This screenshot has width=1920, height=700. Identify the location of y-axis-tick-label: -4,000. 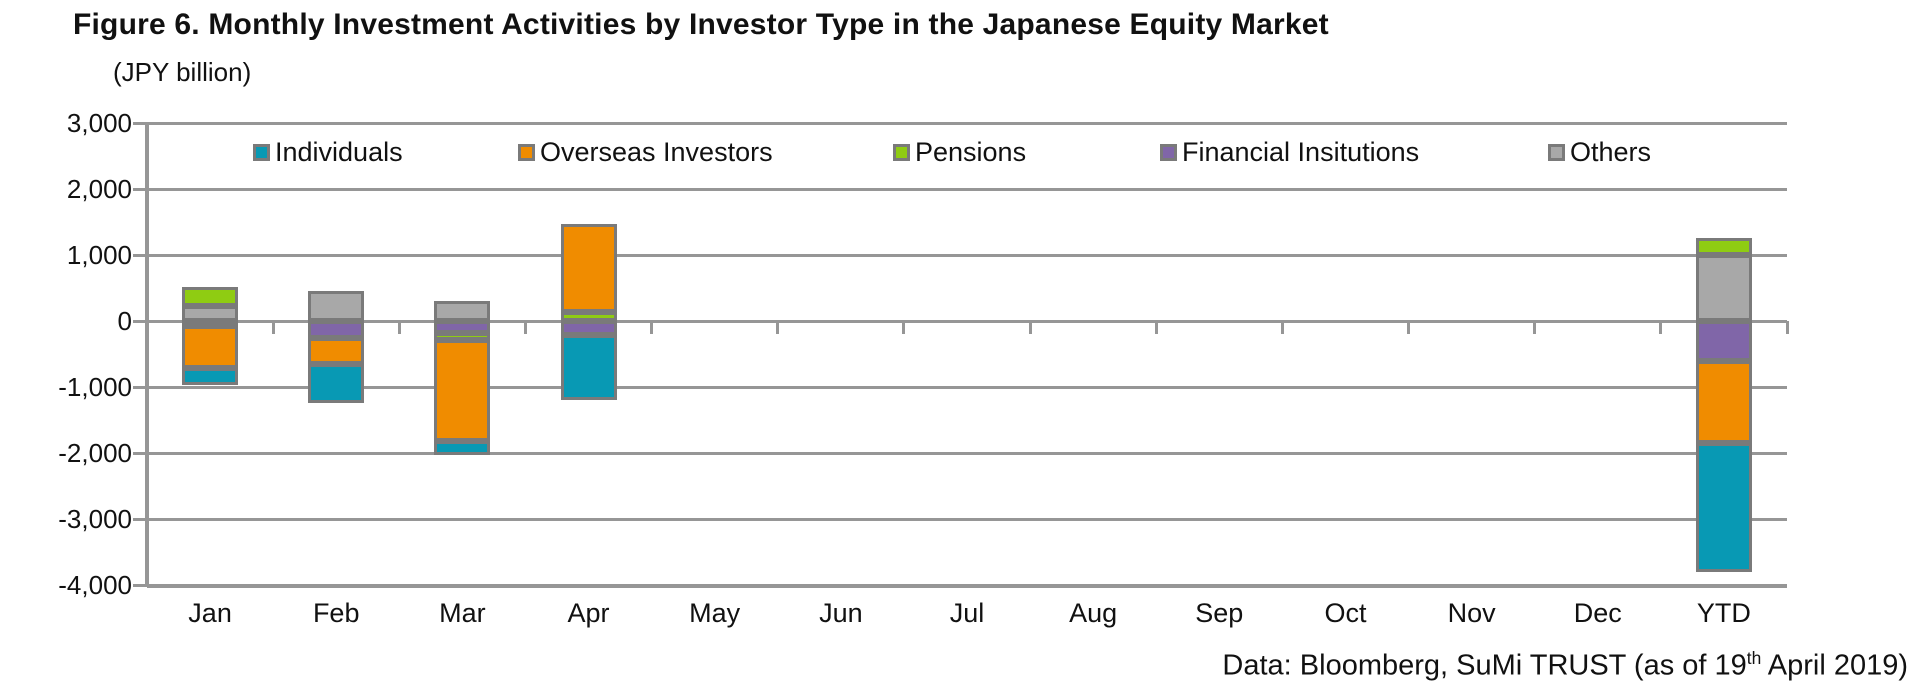
(95, 585).